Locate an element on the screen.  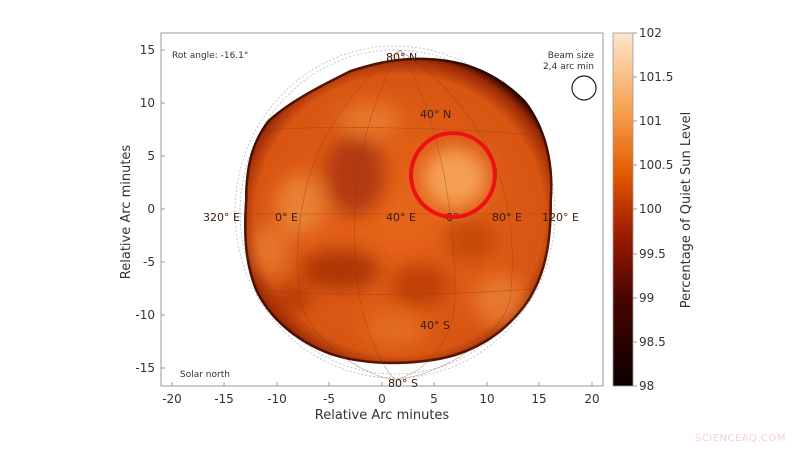
beam-size-title: Beam size is located at coordinates (571, 56).